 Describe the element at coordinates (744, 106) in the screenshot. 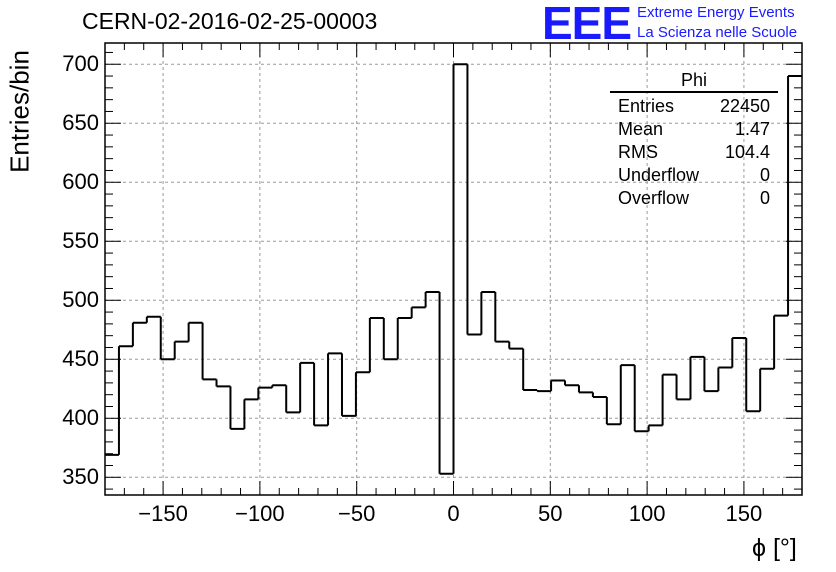

I see `stats-value: 22450` at that location.